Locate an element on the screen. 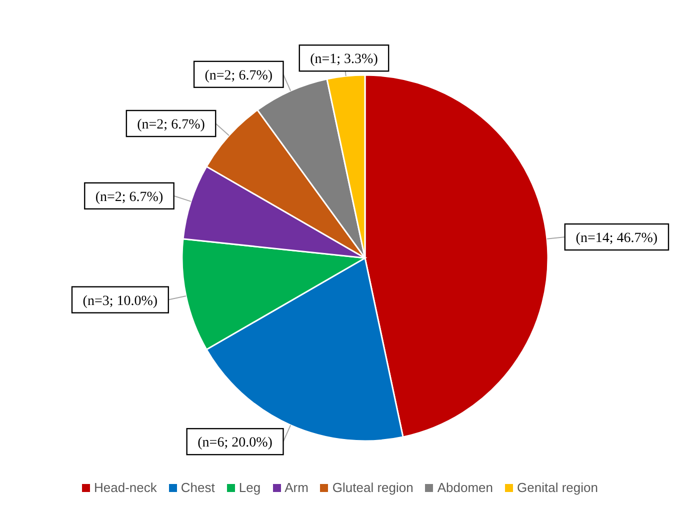 The height and width of the screenshot is (513, 680). legend-label: Gluteal region is located at coordinates (372, 487).